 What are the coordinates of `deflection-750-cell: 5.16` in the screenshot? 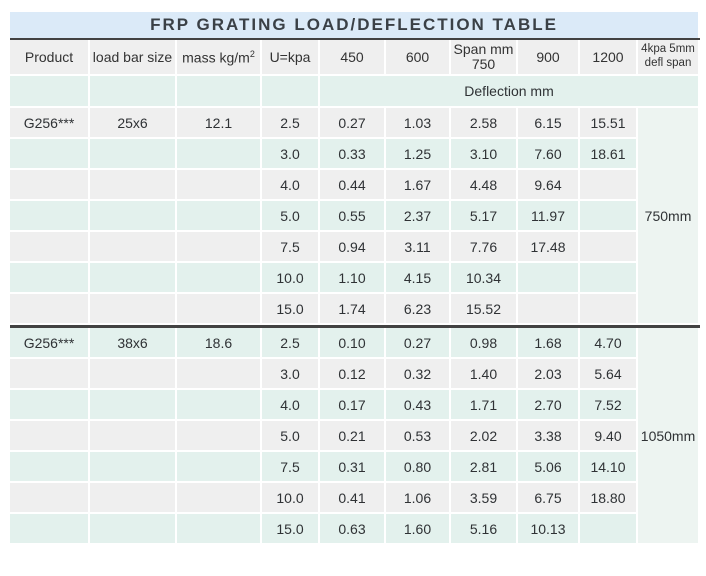 It's located at (484, 529).